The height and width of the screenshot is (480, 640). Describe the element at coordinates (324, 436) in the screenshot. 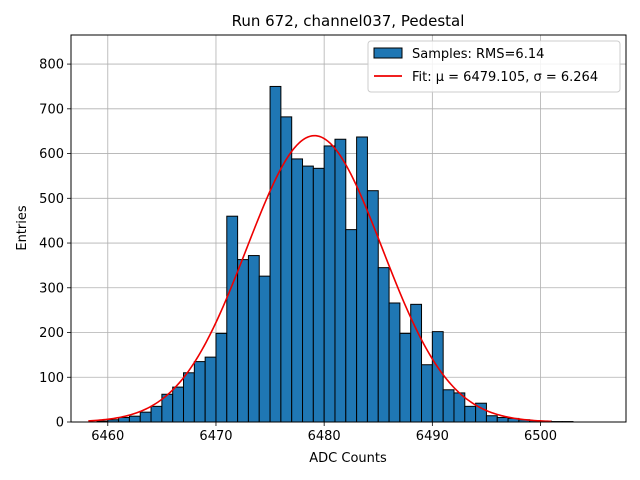

I see `x-tick-label: 6480` at that location.